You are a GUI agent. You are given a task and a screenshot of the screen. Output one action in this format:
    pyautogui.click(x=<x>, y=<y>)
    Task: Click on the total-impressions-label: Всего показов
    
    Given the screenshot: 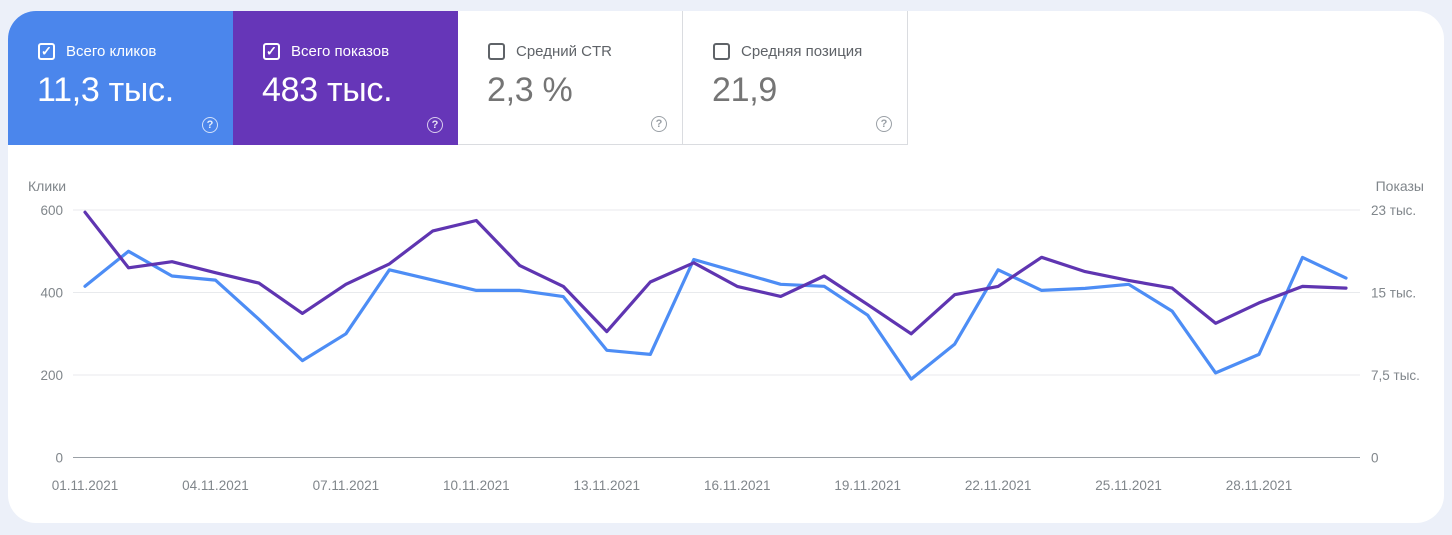 What is the action you would take?
    pyautogui.click(x=340, y=51)
    